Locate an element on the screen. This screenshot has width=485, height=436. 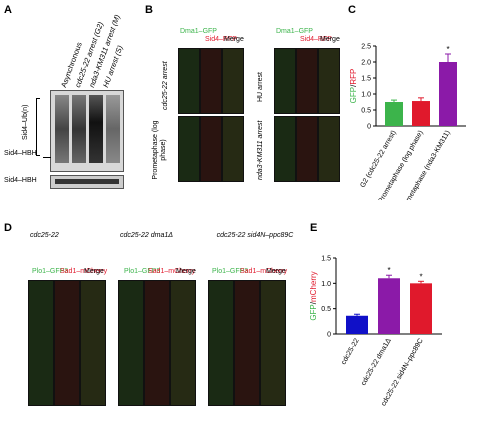
b-col-merge-left: Merge is located at coordinates (234, 39).